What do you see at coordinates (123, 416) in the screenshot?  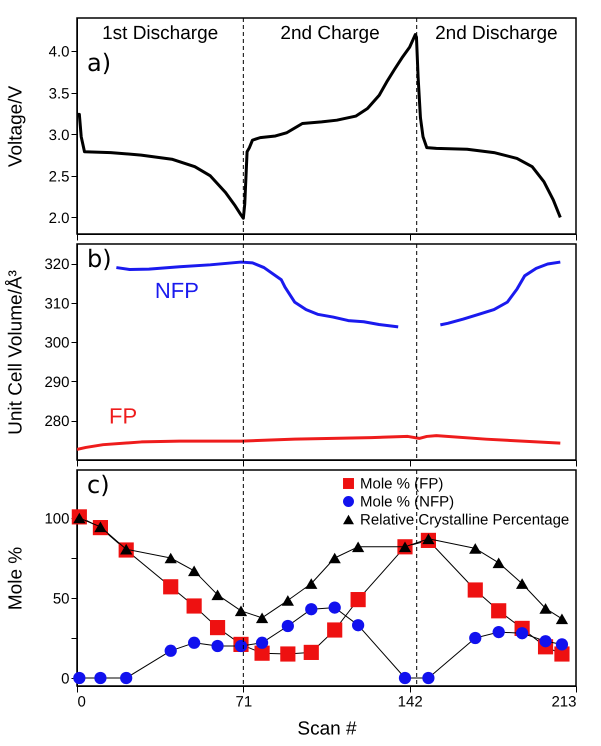 I see `series-label: FP` at bounding box center [123, 416].